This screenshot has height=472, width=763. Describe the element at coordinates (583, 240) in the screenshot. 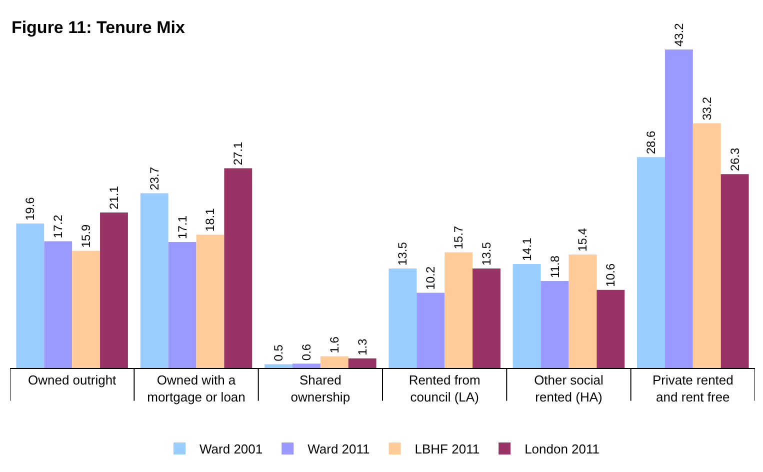

I see `data-label: 15.4` at that location.